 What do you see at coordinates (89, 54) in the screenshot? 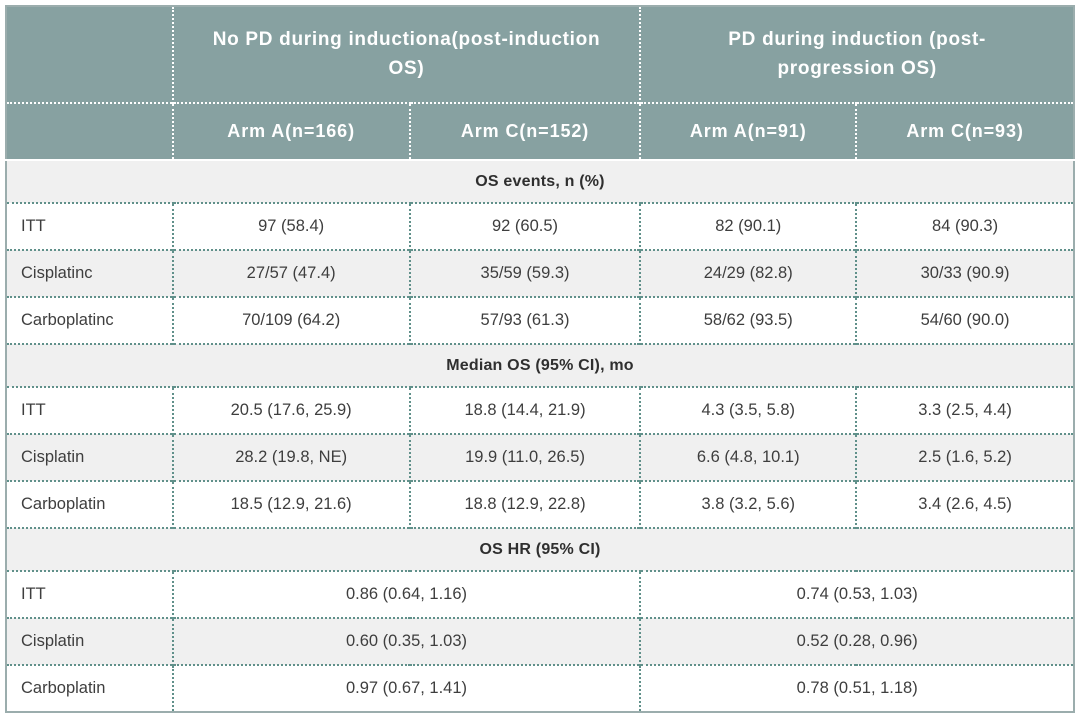
I see `corner-cell` at bounding box center [89, 54].